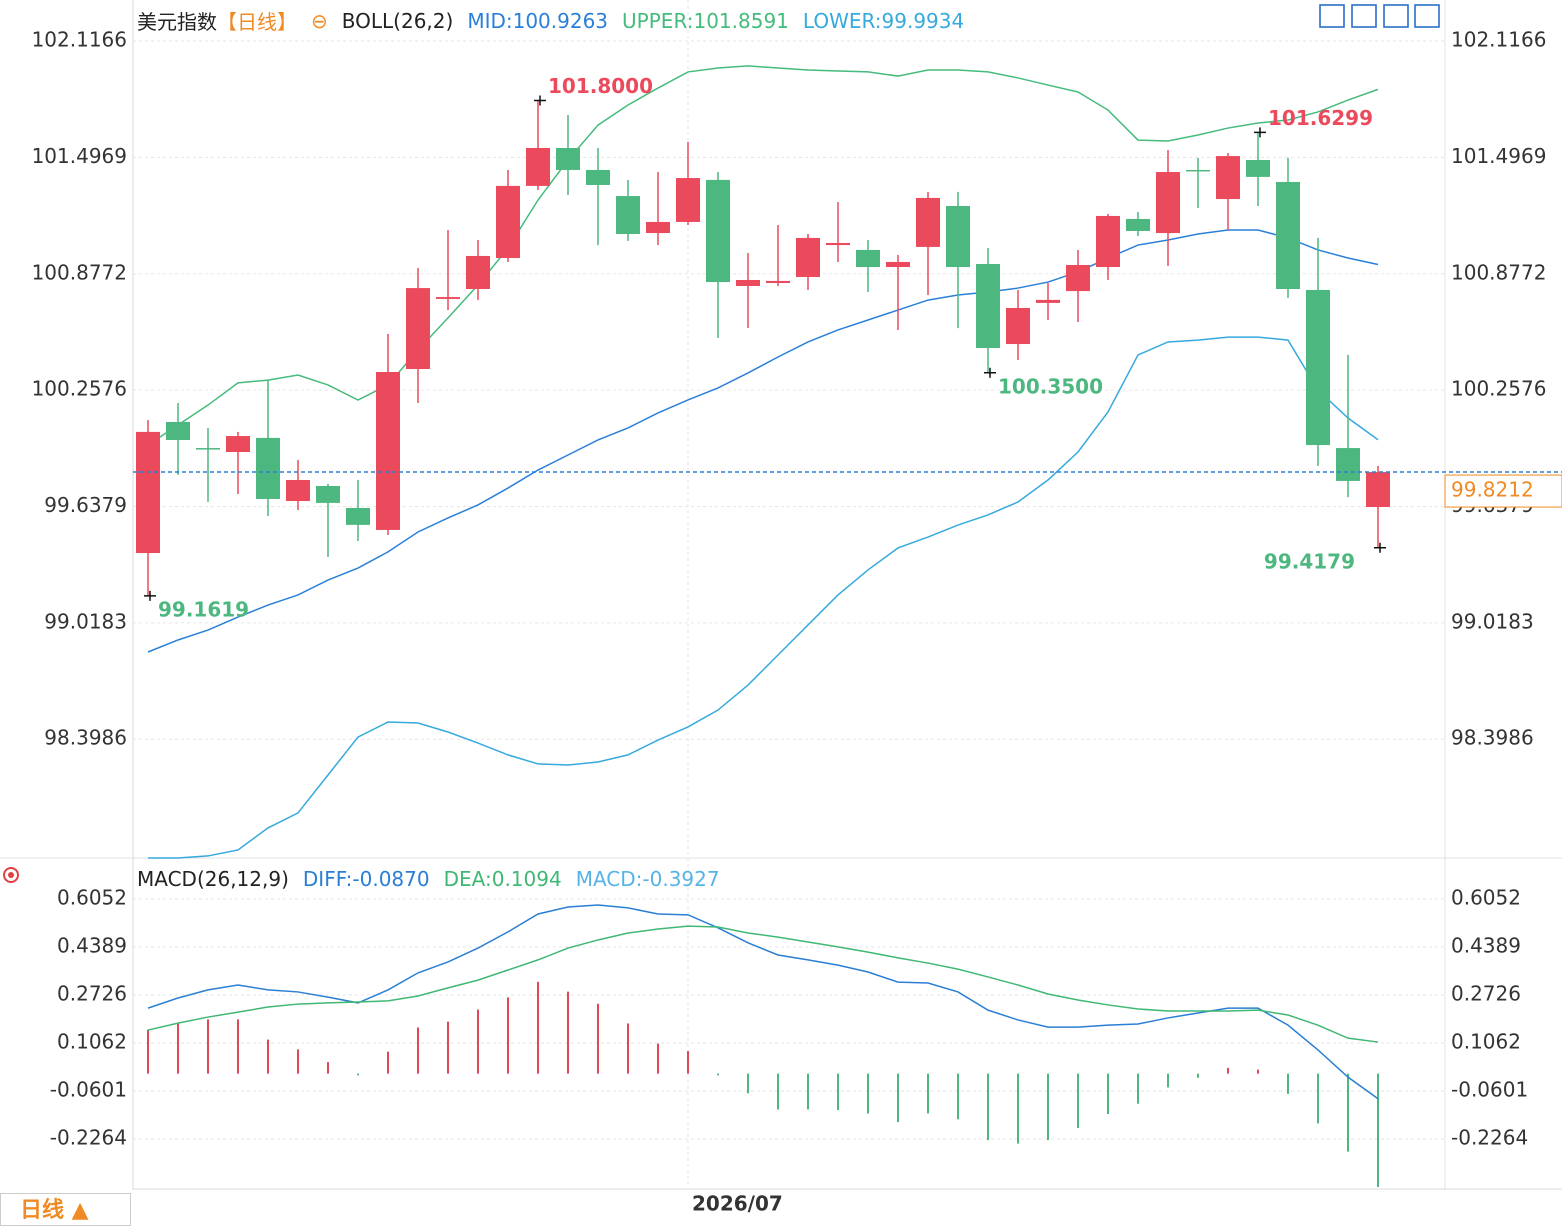  Describe the element at coordinates (1320, 118) in the screenshot. I see `extreme-label: 101.6299` at that location.